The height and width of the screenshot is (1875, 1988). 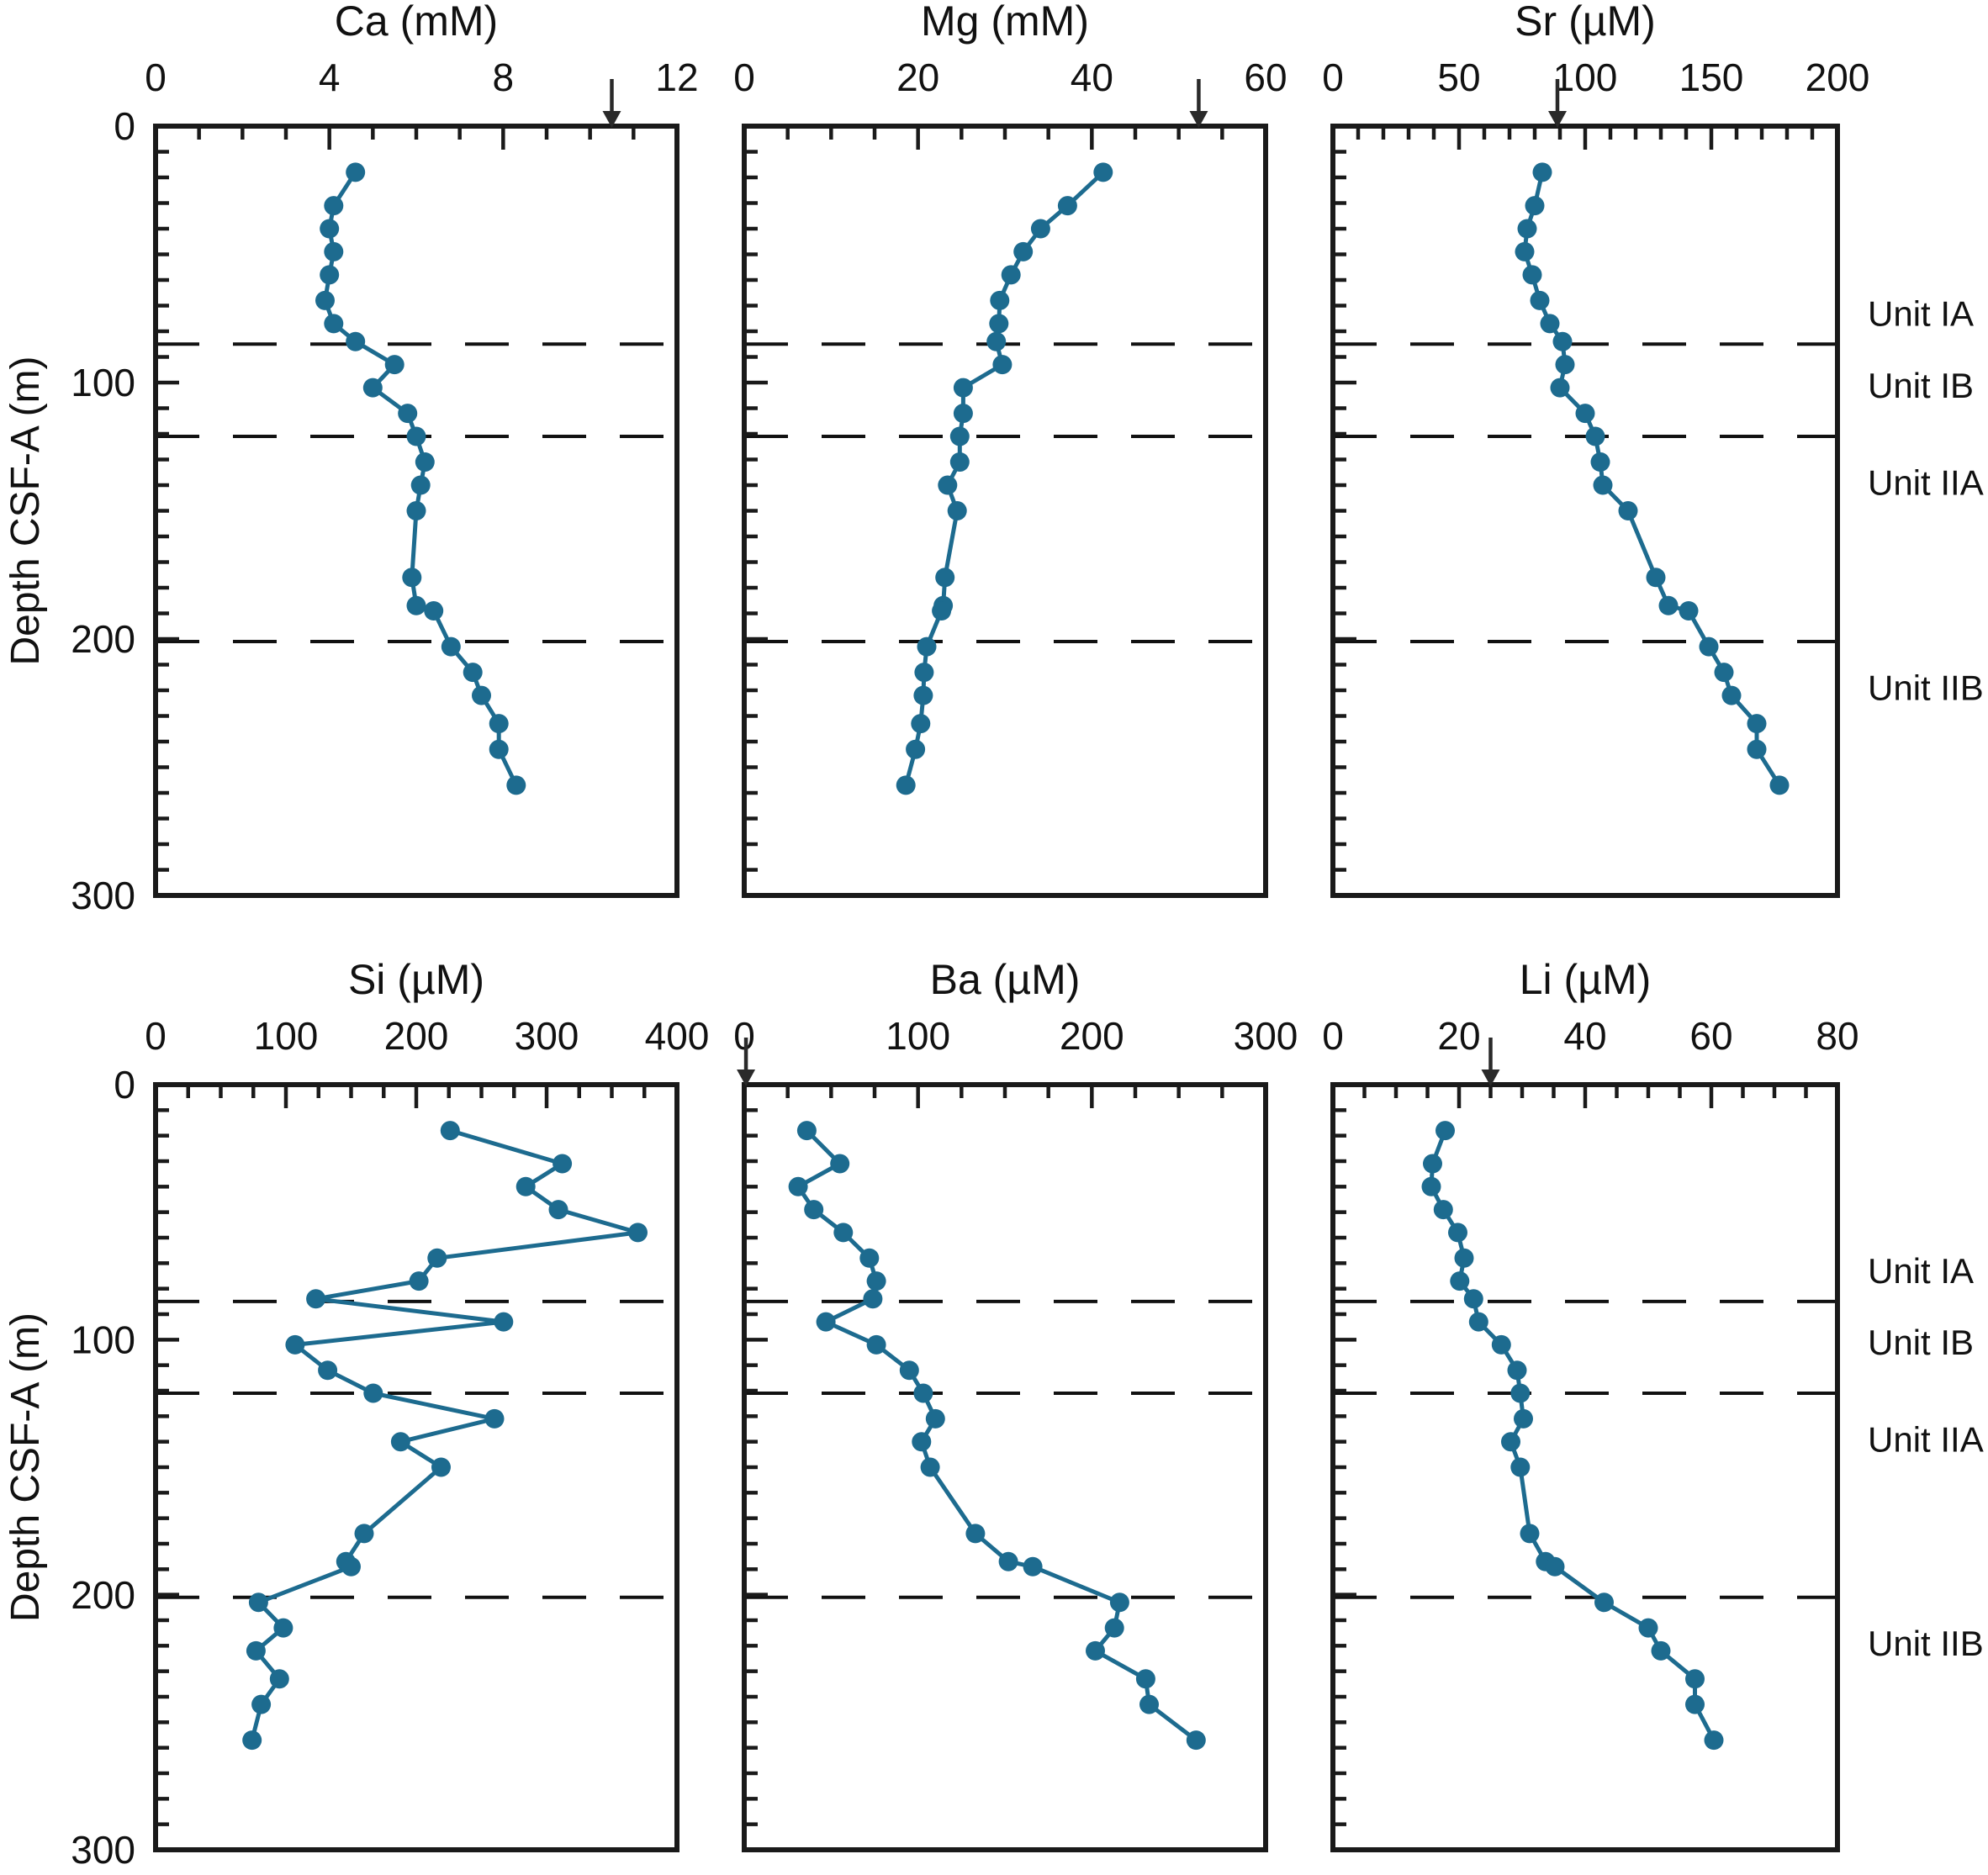 What do you see at coordinates (1584, 1036) in the screenshot?
I see `li-x-tick-label: 40` at bounding box center [1584, 1036].